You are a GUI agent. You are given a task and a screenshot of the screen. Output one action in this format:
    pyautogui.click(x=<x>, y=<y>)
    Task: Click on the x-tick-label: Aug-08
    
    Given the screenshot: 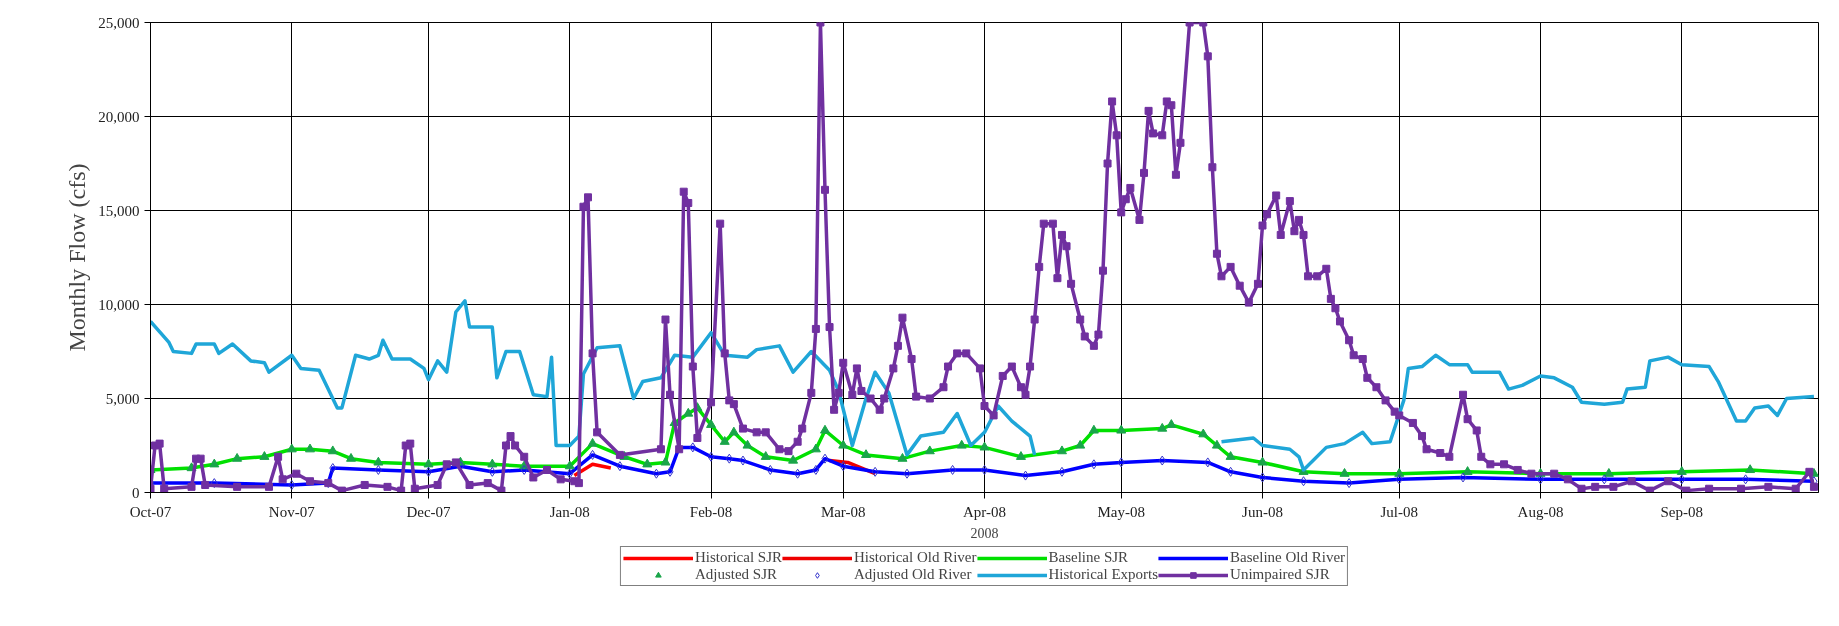 What is the action you would take?
    pyautogui.click(x=1540, y=511)
    